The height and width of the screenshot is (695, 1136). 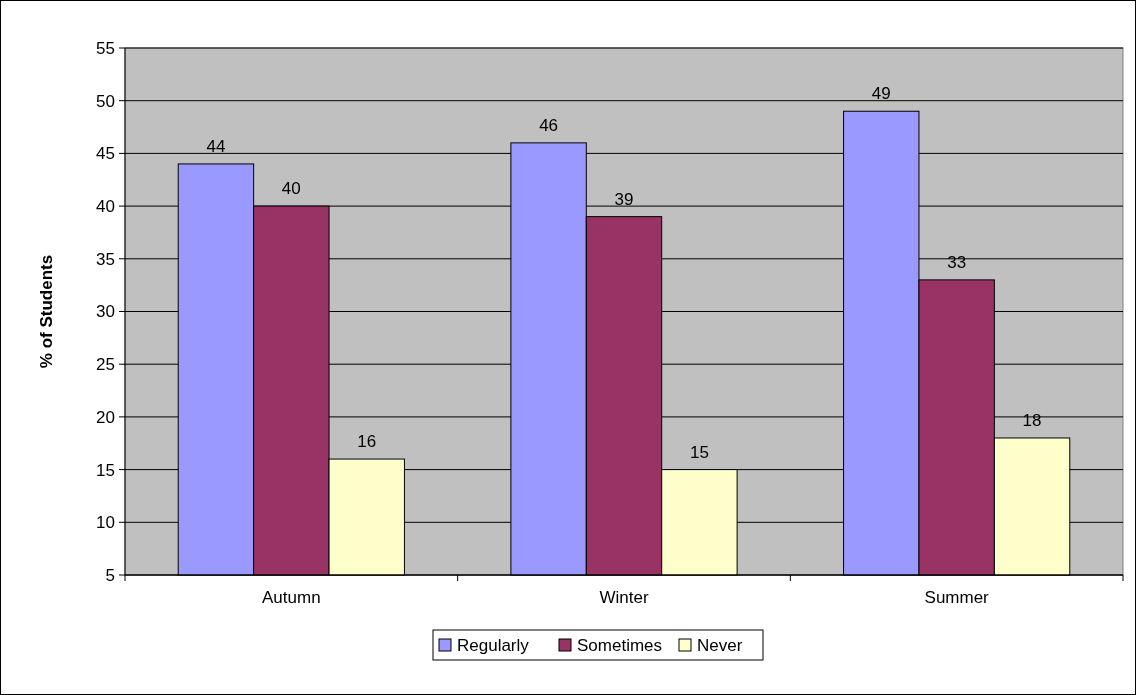 What do you see at coordinates (110, 575) in the screenshot?
I see `y-tick-label: 5` at bounding box center [110, 575].